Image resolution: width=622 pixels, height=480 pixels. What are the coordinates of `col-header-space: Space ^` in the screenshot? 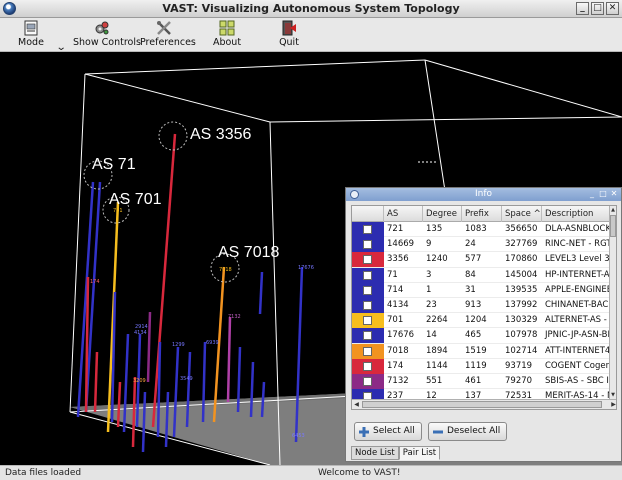 It's located at (522, 214).